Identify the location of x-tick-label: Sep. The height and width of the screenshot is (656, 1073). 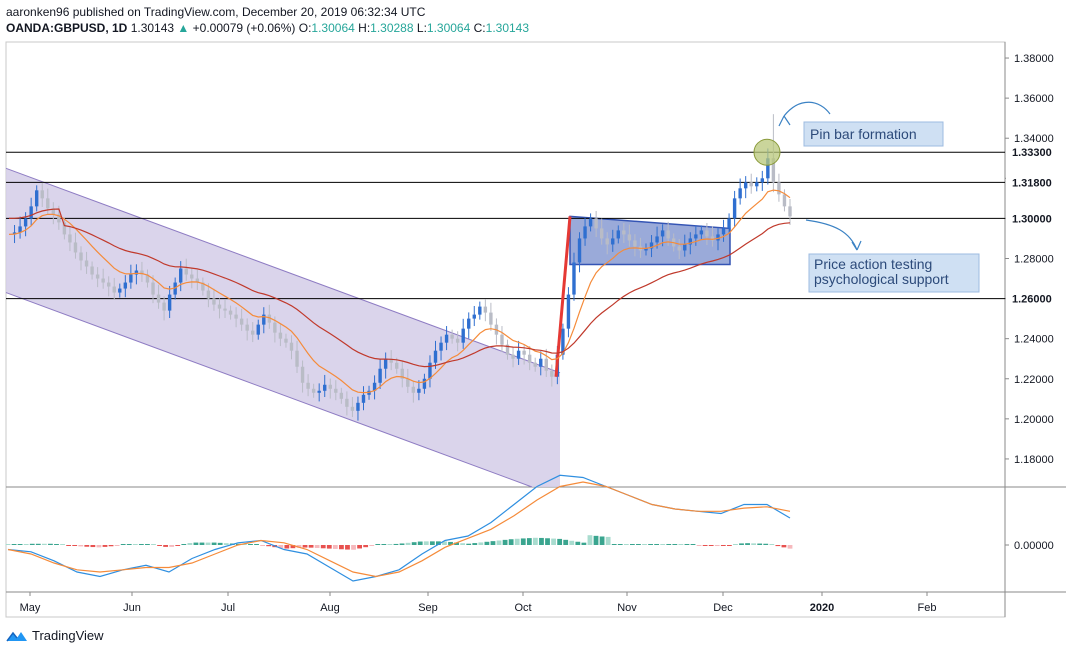
(428, 608).